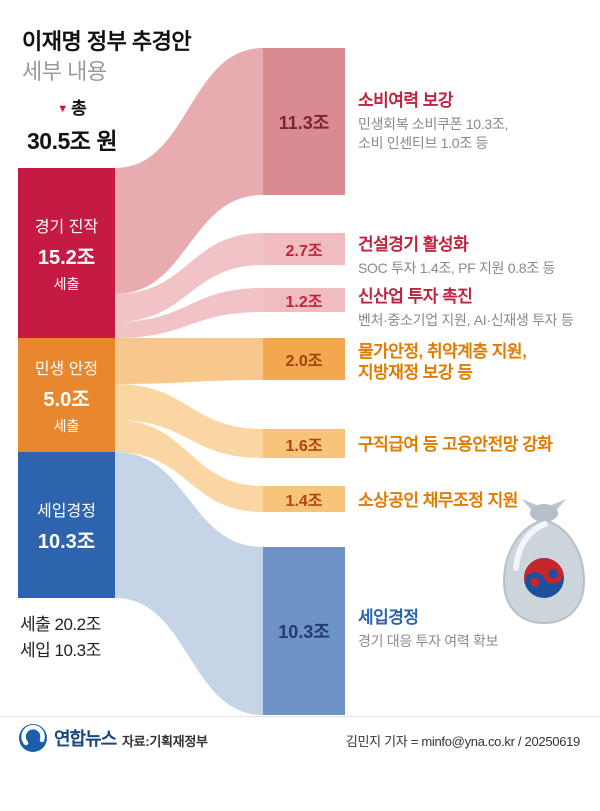  What do you see at coordinates (64, 71) in the screenshot?
I see `page-subtitle: 세부 내용` at bounding box center [64, 71].